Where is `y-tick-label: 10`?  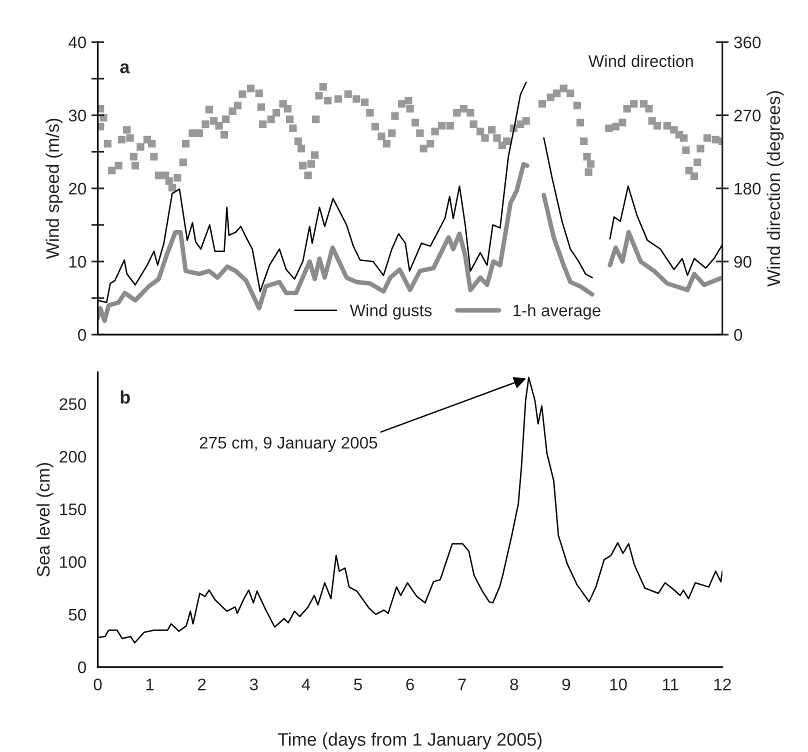 y-tick-label: 10 is located at coordinates (77, 262).